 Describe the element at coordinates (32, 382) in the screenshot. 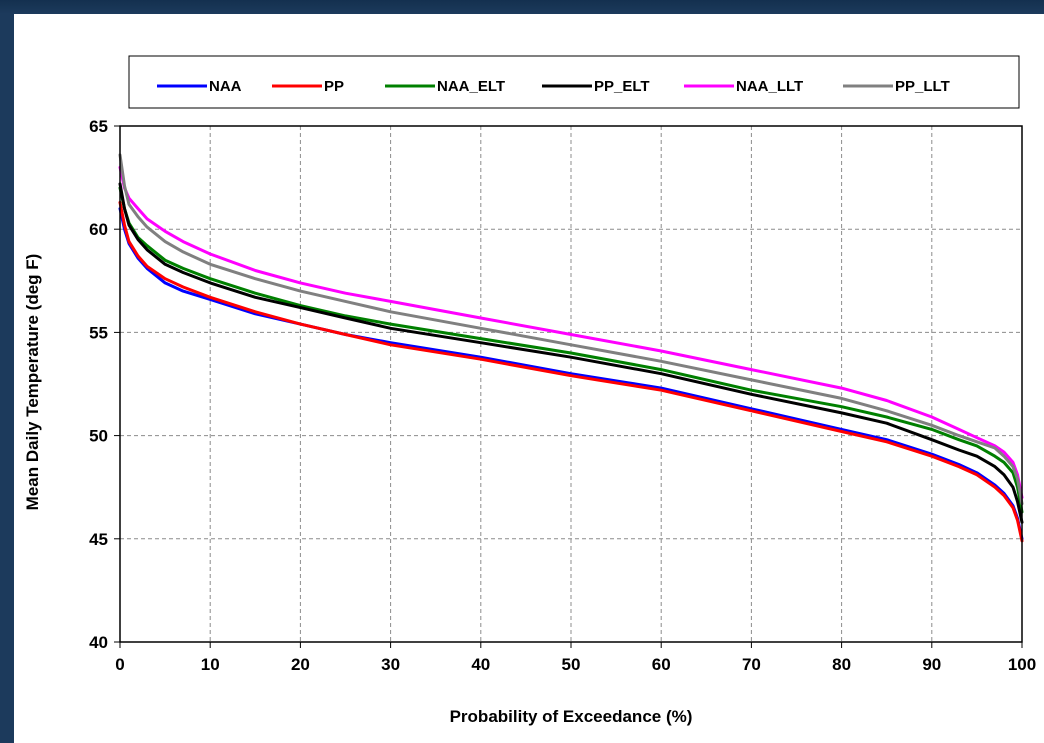

I see `y-axis-title: Mean Daily Temperature (deg F)` at that location.